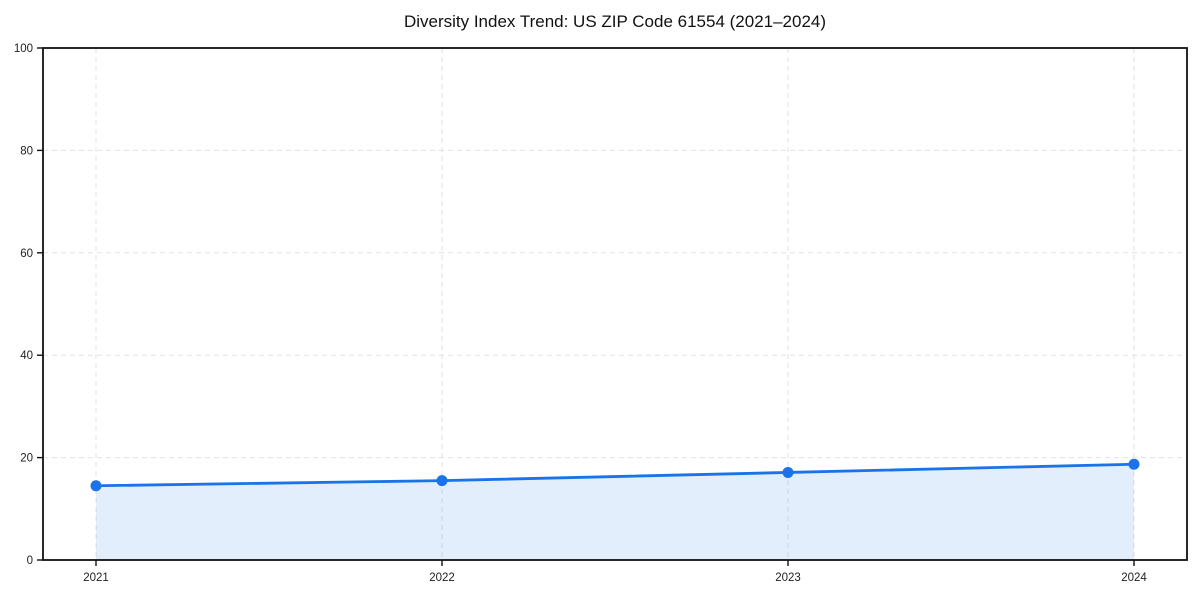 Image resolution: width=1200 pixels, height=600 pixels. Describe the element at coordinates (26, 254) in the screenshot. I see `y-tick-label: 60` at that location.